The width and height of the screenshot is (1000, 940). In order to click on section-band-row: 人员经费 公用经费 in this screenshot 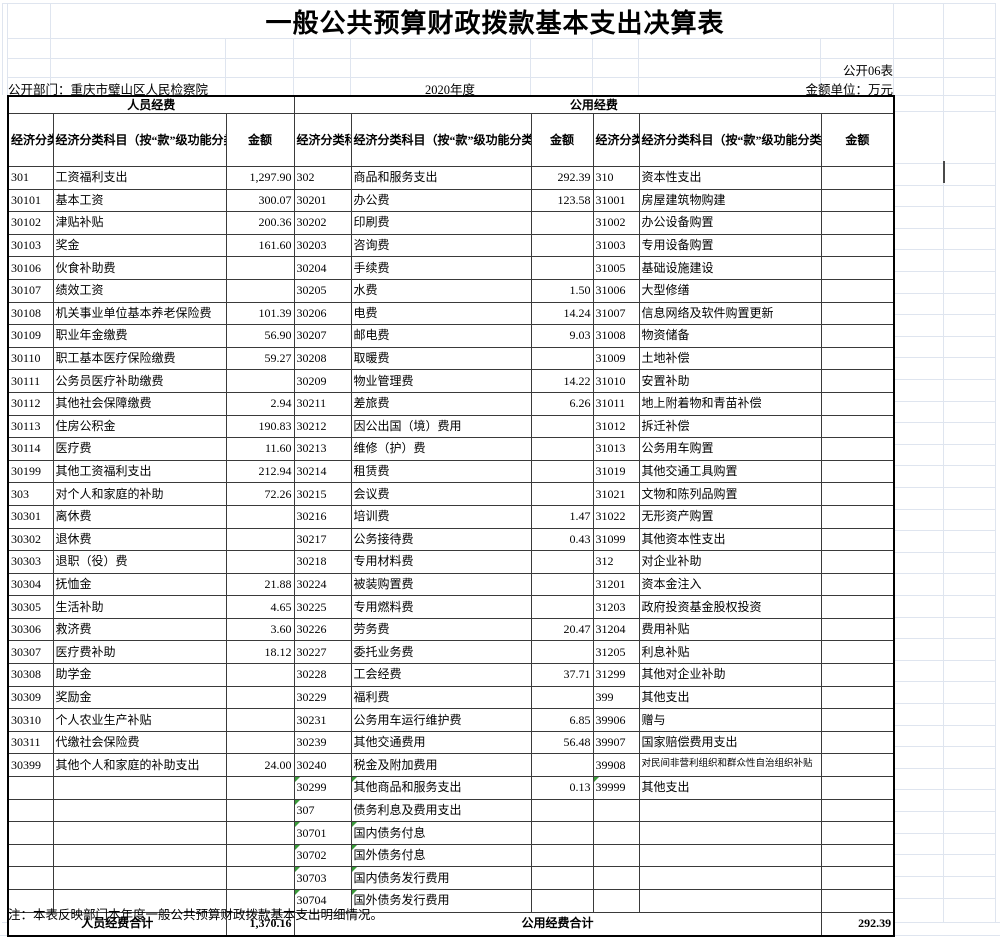, I will do `click(451, 104)`.